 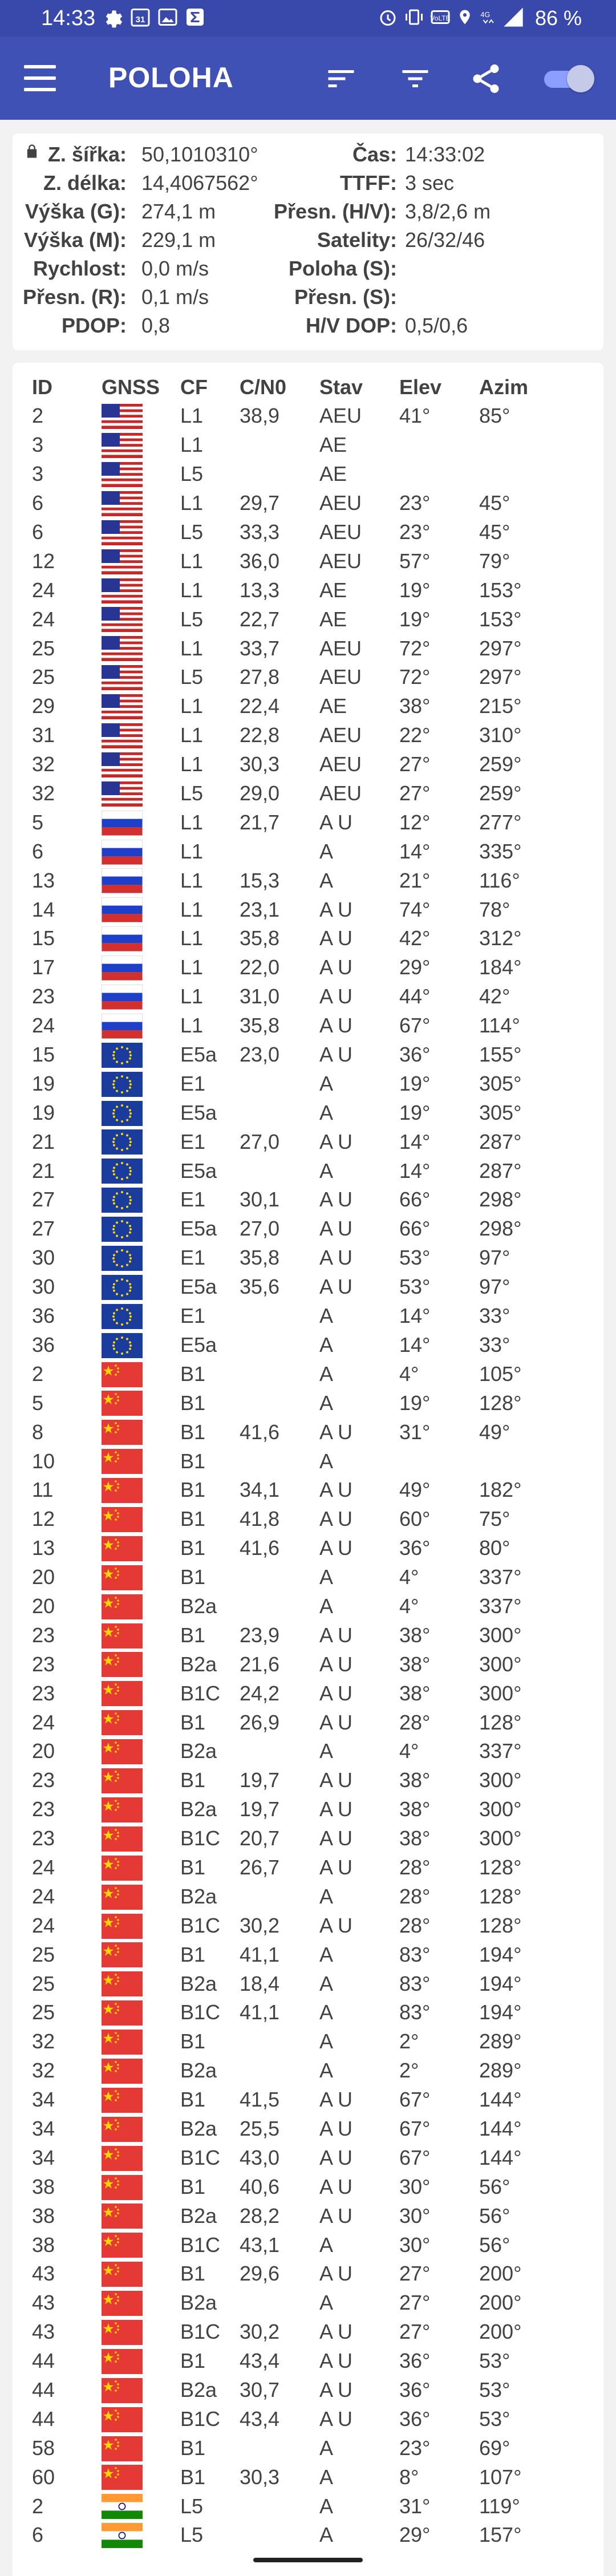 I want to click on header-stav: Stav, so click(x=341, y=387).